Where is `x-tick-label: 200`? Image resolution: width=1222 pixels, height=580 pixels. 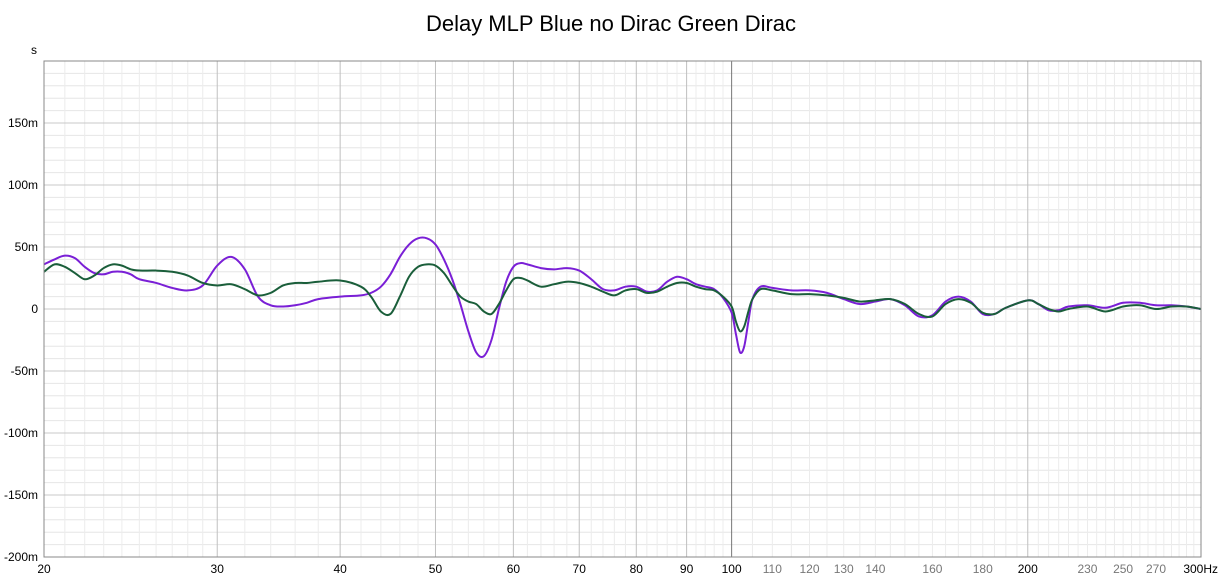
x-tick-label: 200 is located at coordinates (1028, 569).